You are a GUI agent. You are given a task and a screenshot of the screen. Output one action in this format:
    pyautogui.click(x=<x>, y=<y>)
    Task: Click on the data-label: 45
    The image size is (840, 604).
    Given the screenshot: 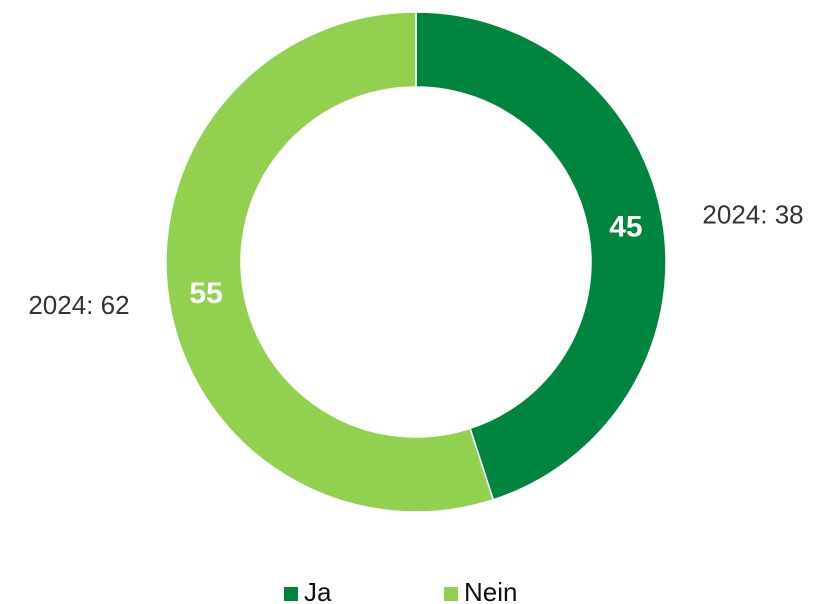 What is the action you would take?
    pyautogui.click(x=625, y=227)
    